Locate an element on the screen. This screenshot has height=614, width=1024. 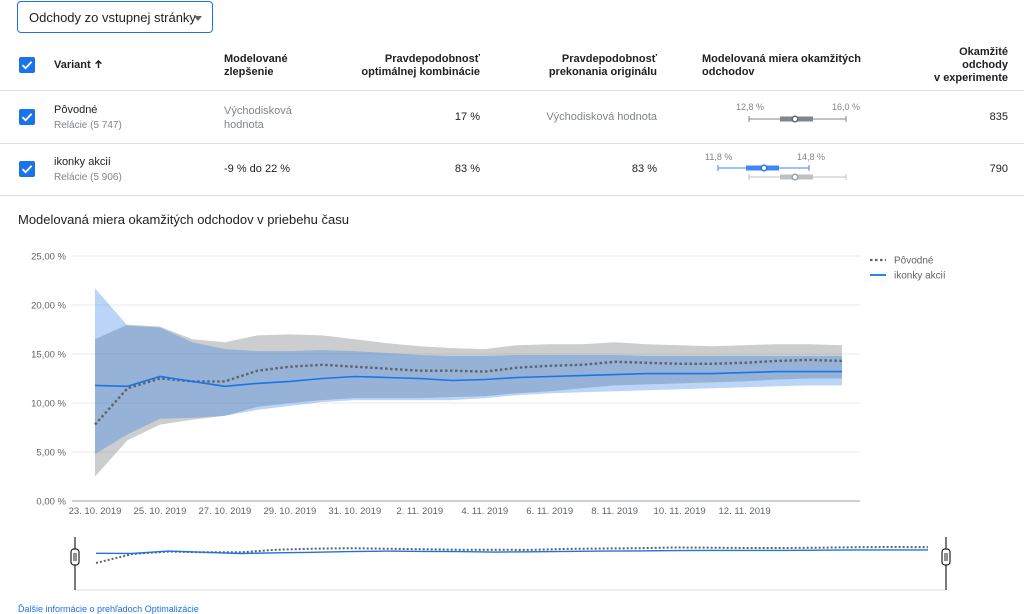
variant-sessions: Relácie (5 906) is located at coordinates (88, 177).